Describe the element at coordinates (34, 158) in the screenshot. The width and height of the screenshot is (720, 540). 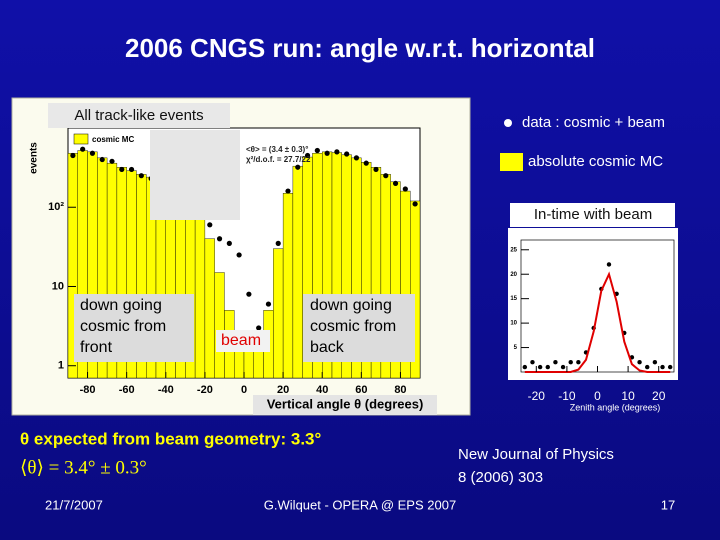
I see `y-axis-label: events` at that location.